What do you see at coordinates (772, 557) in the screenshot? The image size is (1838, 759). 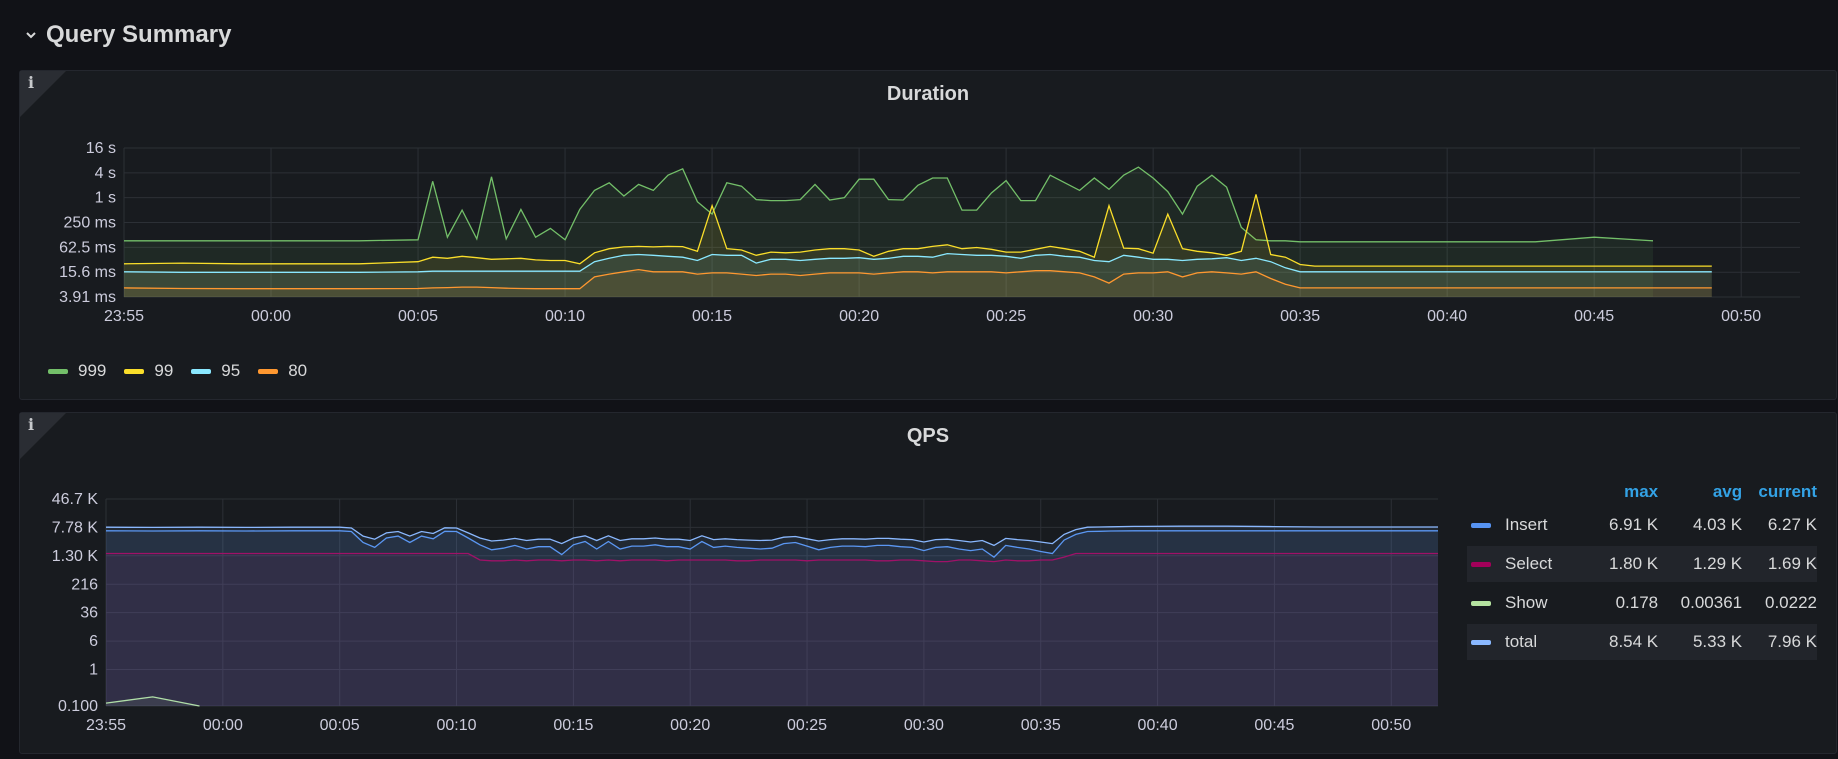 I see `series-line-select` at bounding box center [772, 557].